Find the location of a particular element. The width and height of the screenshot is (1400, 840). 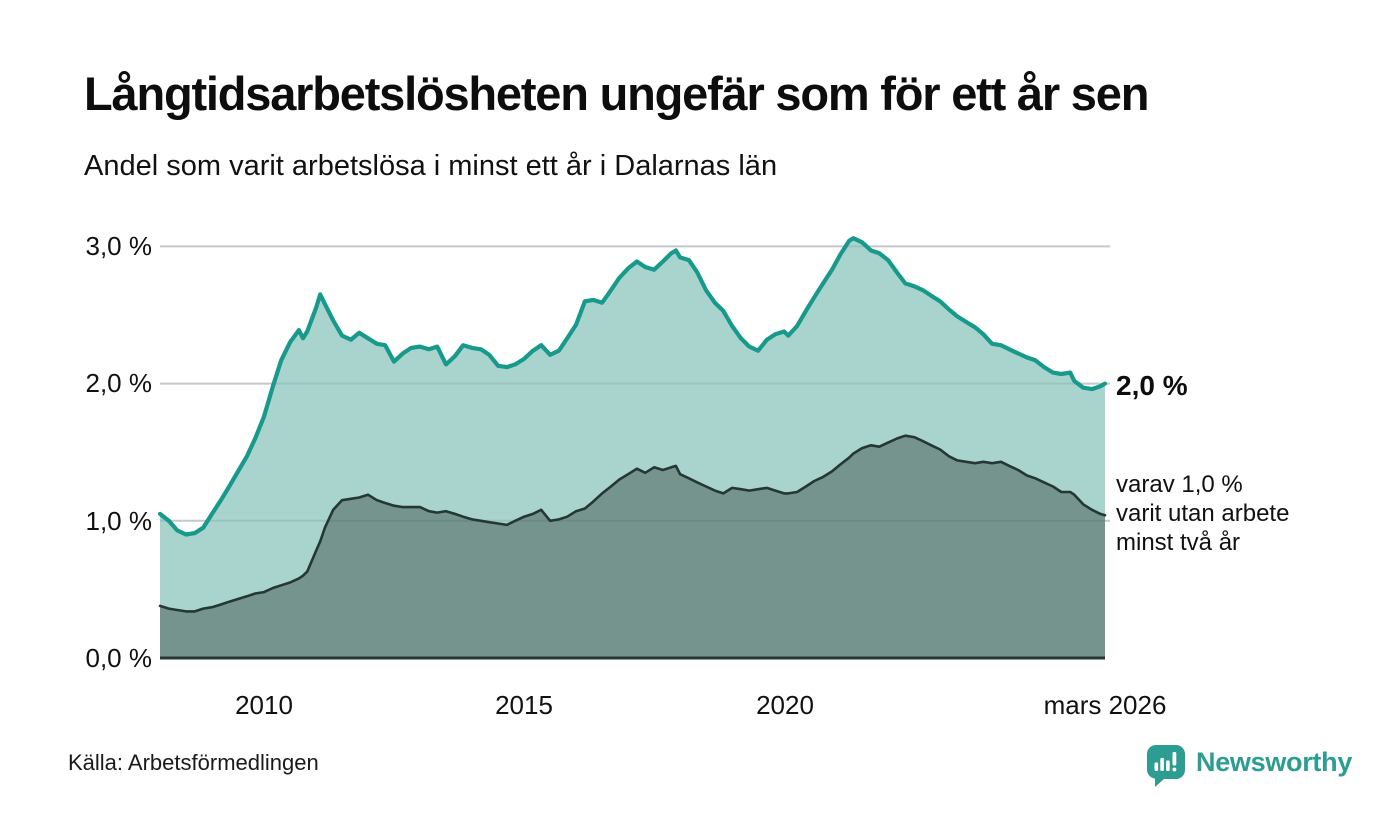

end-value-annotation: 2,0 % is located at coordinates (1152, 385).